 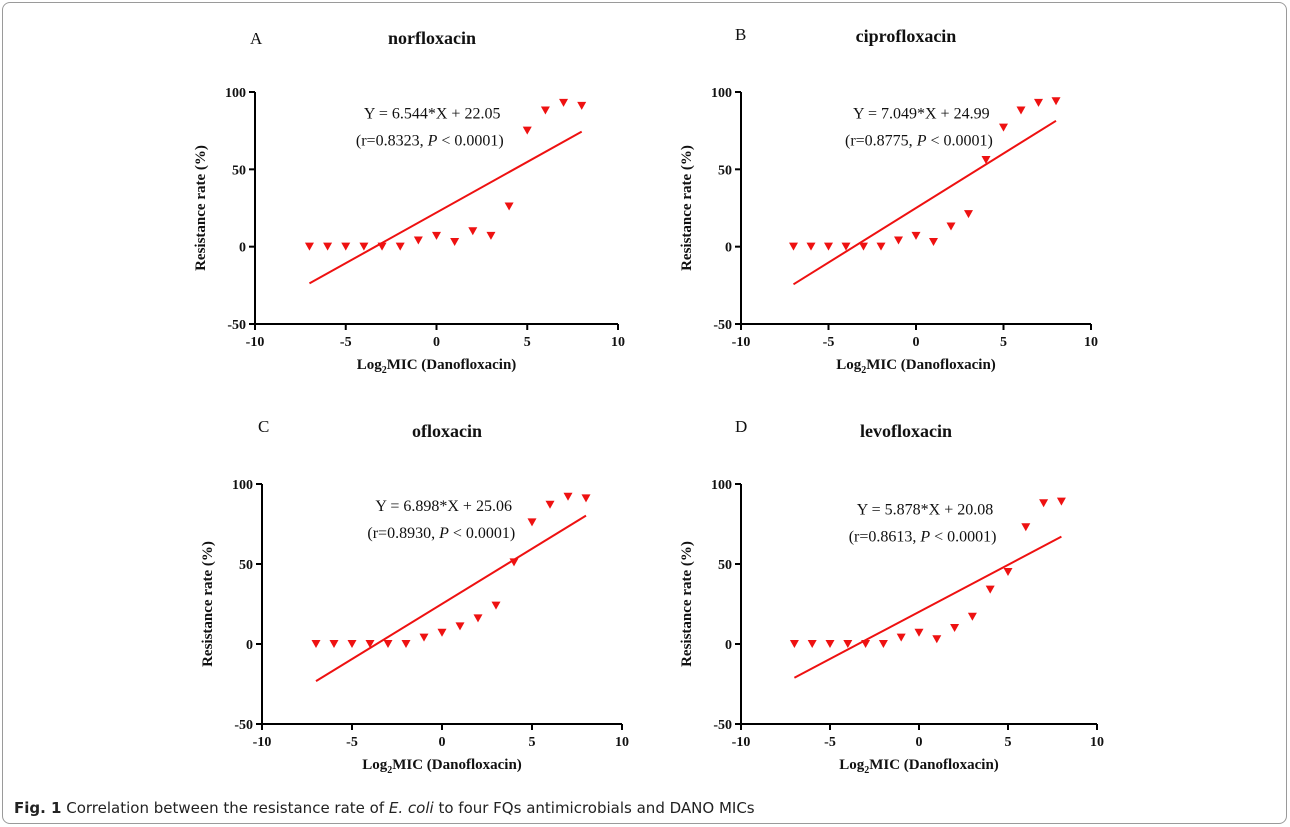 I want to click on panel-c-x-tick-label: 10, so click(x=622, y=742).